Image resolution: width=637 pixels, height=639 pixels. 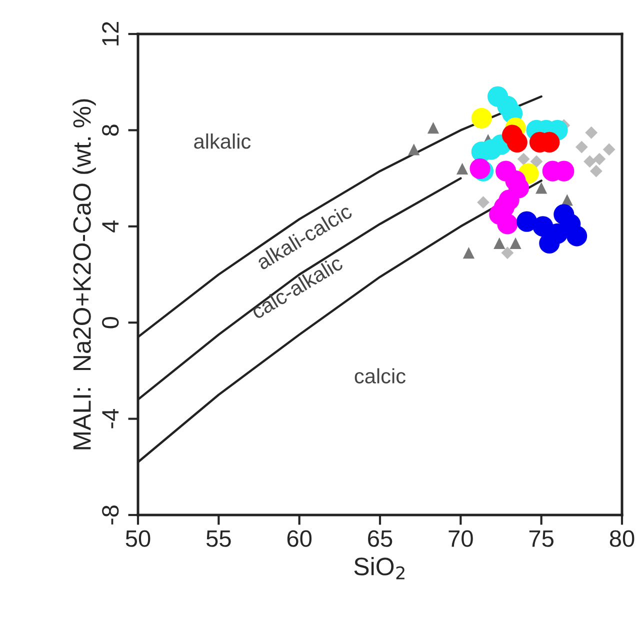 I want to click on x-tick-label: 75, so click(x=541, y=538).